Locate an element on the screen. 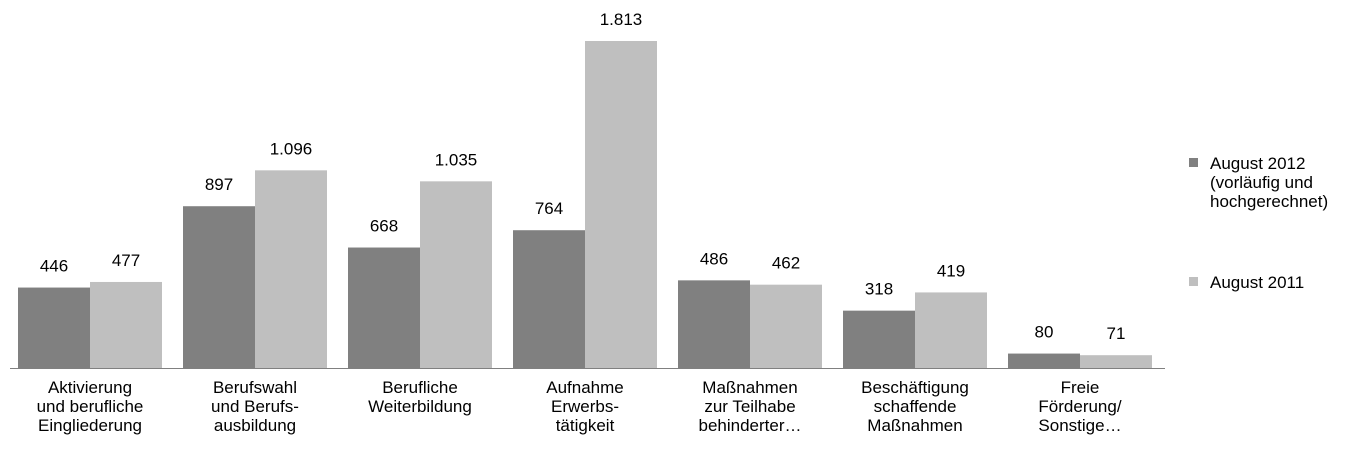 This screenshot has width=1361, height=461. data-label: 764 is located at coordinates (549, 208).